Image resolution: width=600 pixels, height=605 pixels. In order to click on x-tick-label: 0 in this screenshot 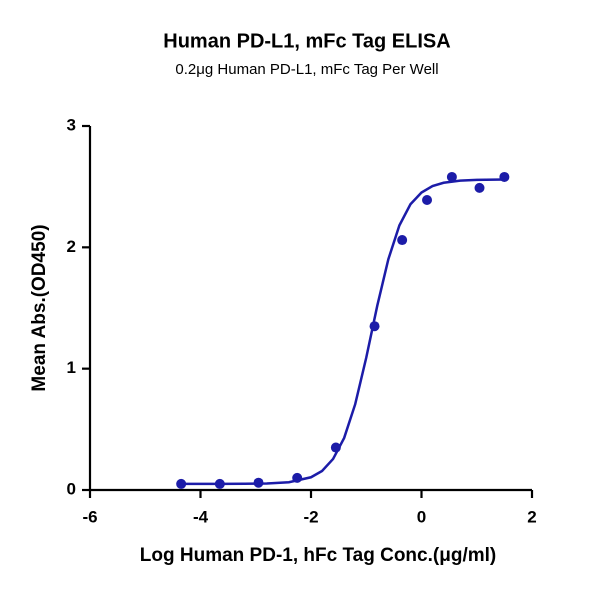, I will do `click(421, 516)`.